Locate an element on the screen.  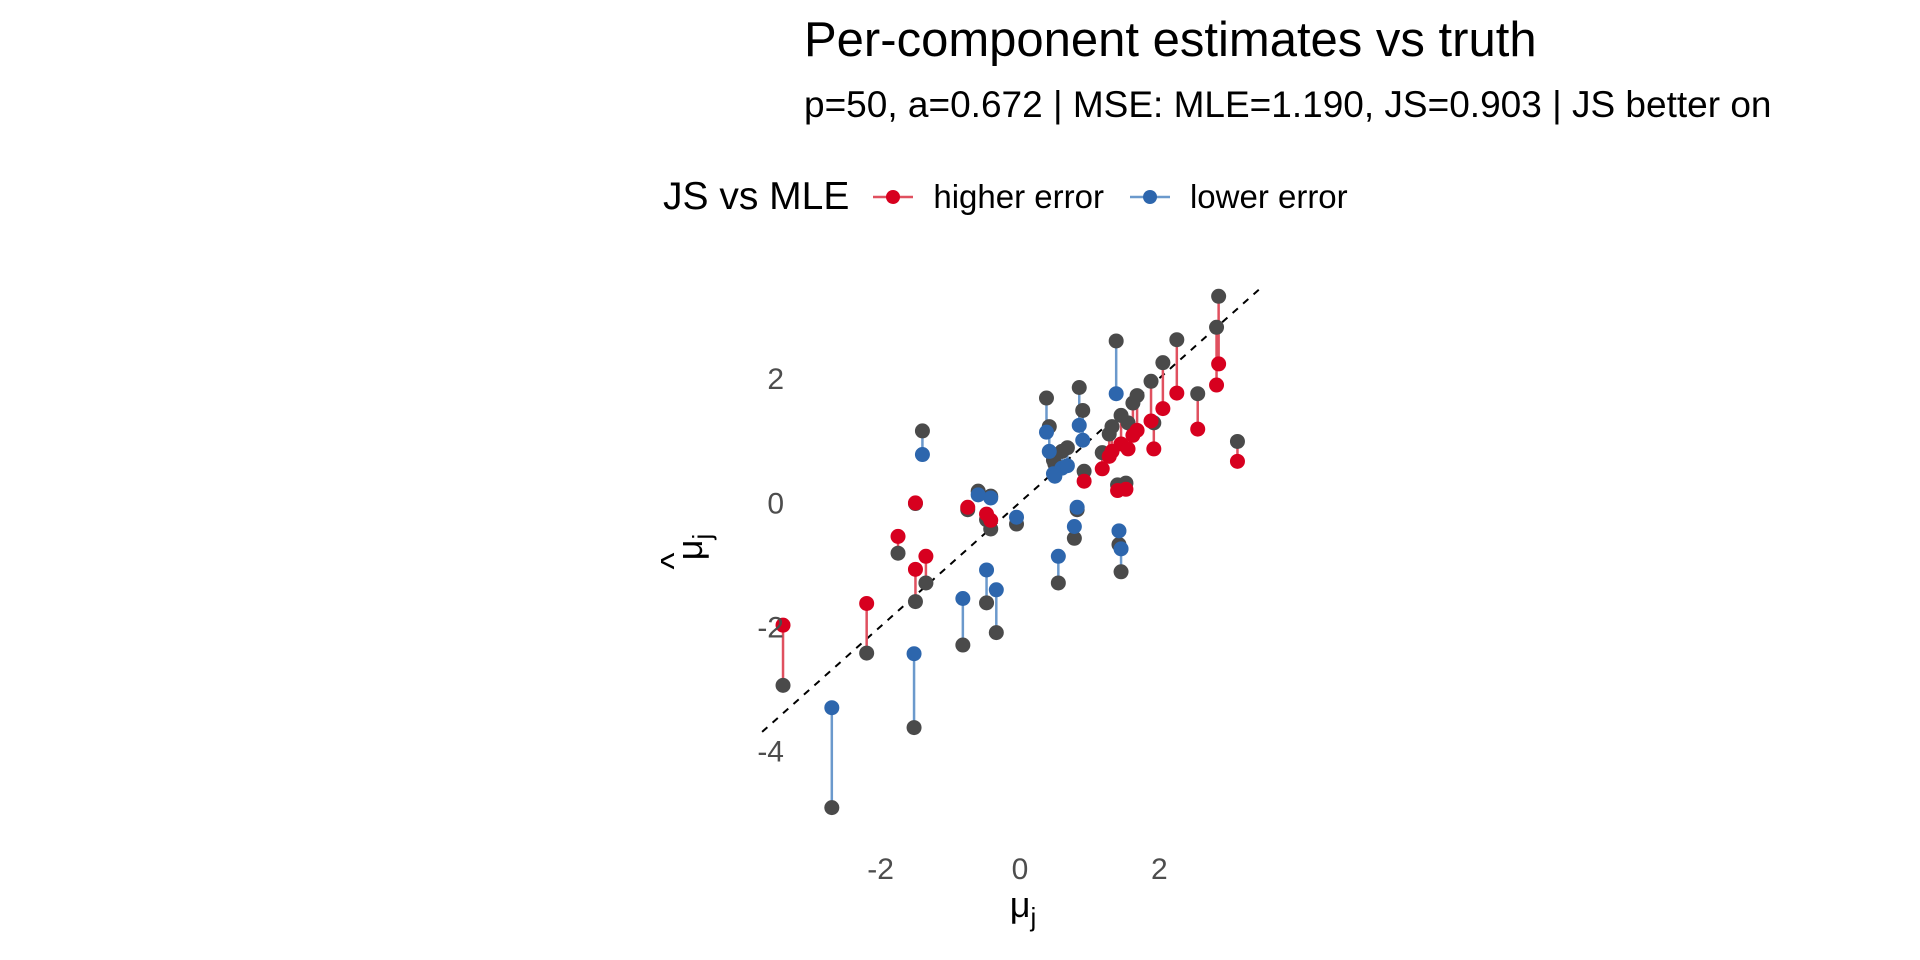
legend-key-higher-error is located at coordinates (893, 197).